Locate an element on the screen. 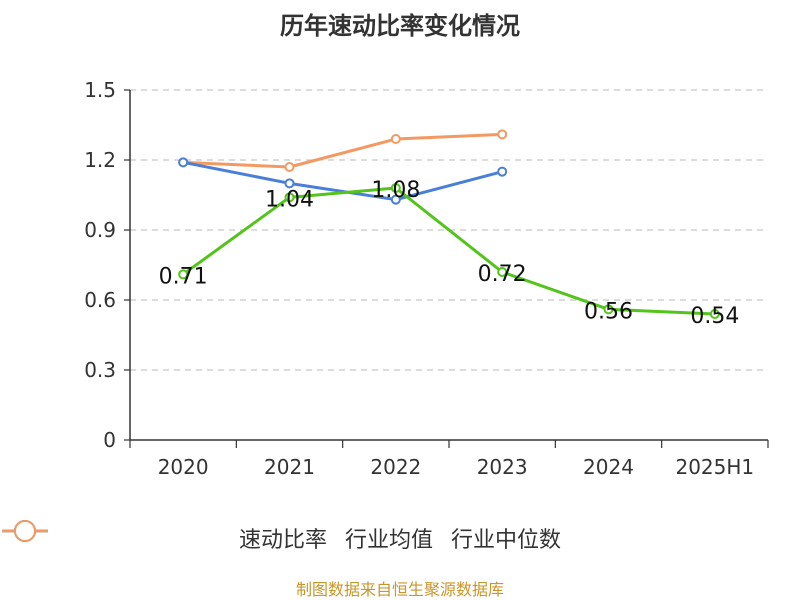 The width and height of the screenshot is (800, 600). legend: 速动比率 行业均值 行业中位数 is located at coordinates (400, 538).